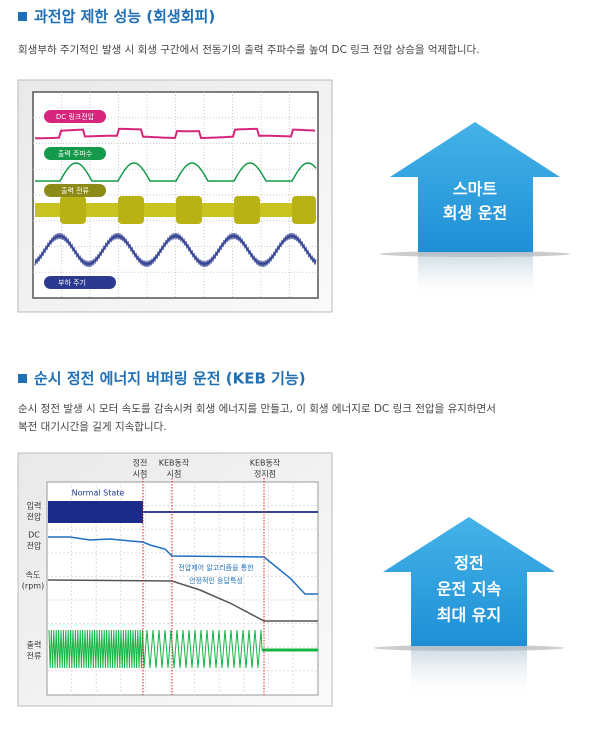 The height and width of the screenshot is (741, 611). What do you see at coordinates (469, 589) in the screenshot?
I see `arrow-text: 운전 지속` at bounding box center [469, 589].